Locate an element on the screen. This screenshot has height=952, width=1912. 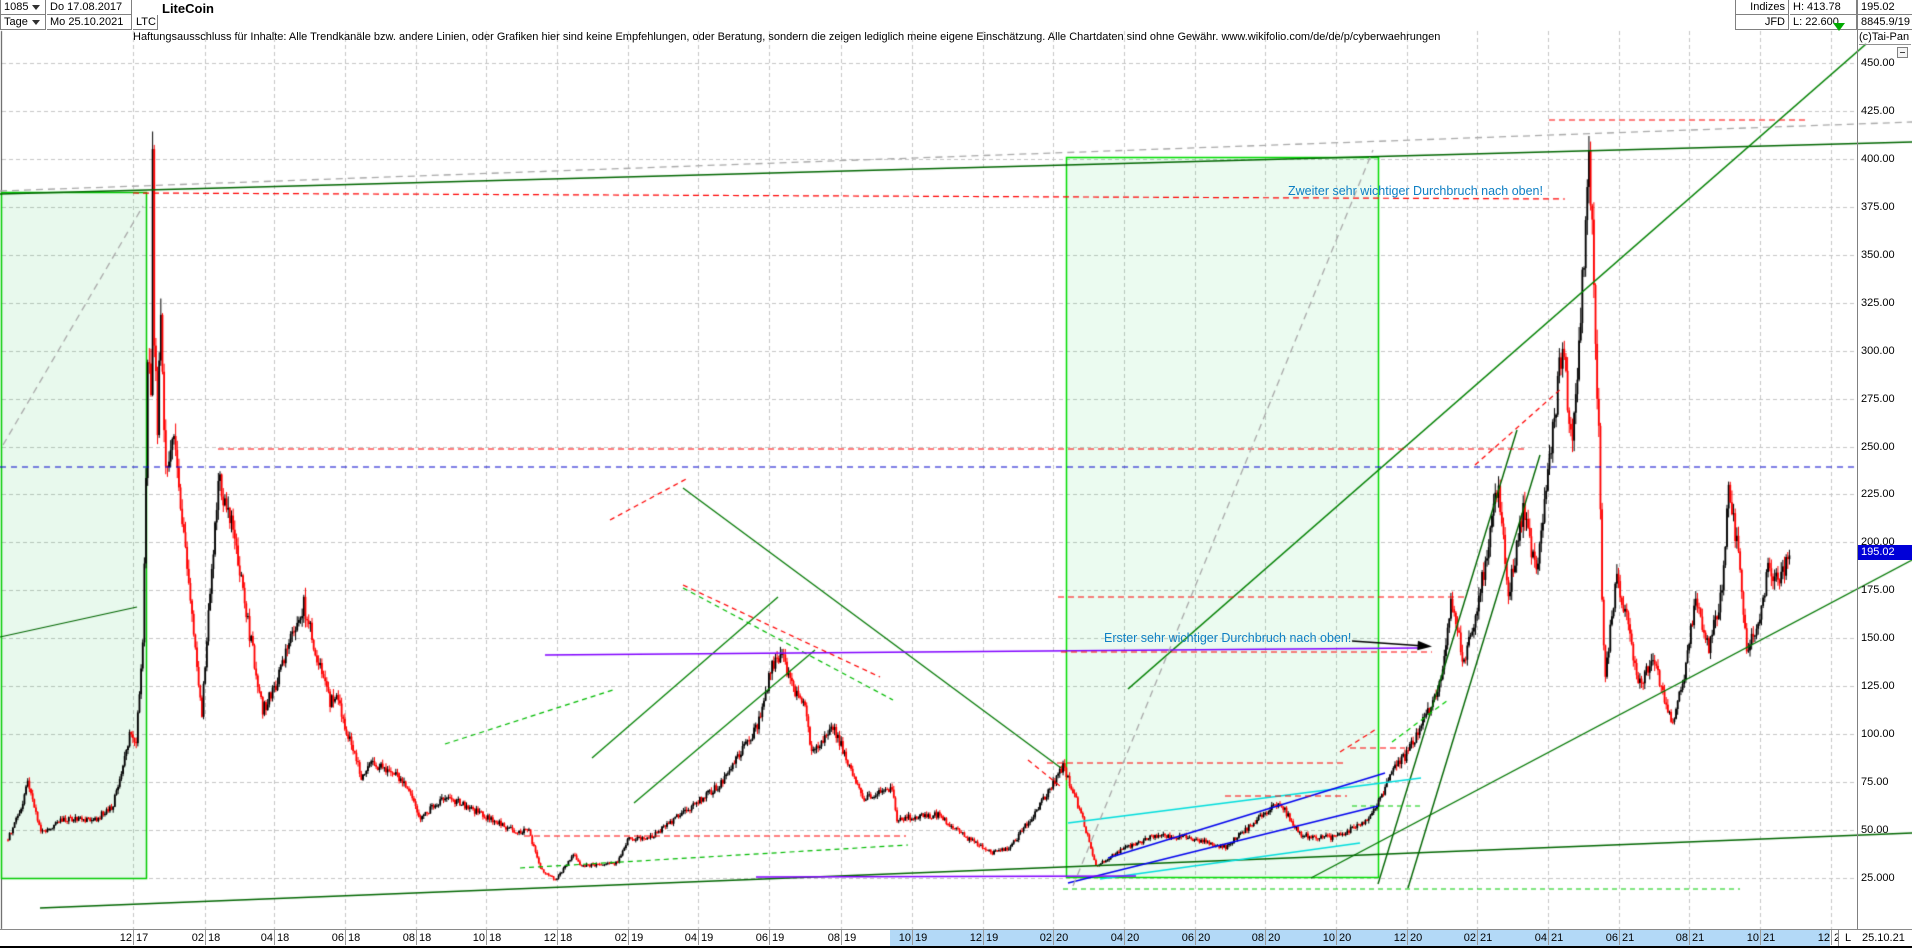
price-tick-label: 250.00 is located at coordinates (1878, 446).